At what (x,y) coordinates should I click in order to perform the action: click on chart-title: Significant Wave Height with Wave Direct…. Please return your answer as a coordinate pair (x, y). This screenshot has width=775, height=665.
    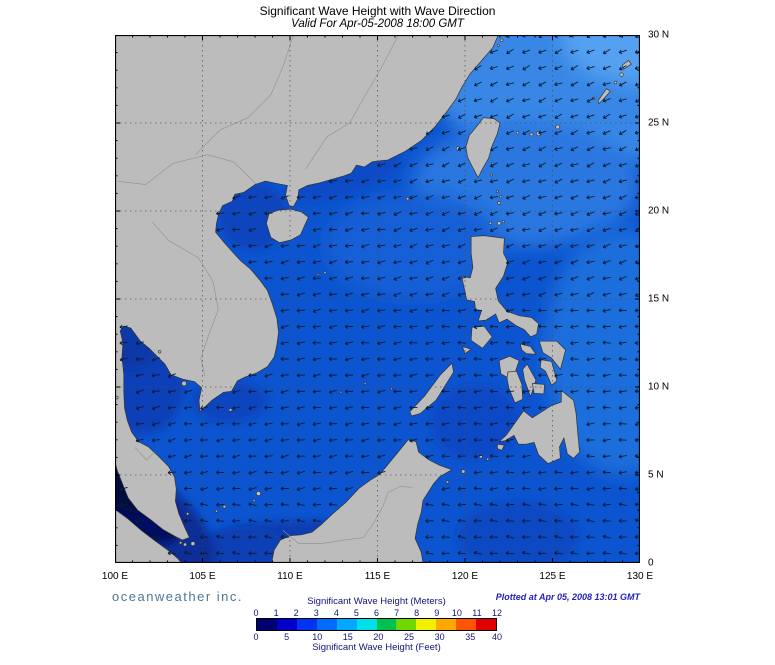
    Looking at the image, I should click on (377, 11).